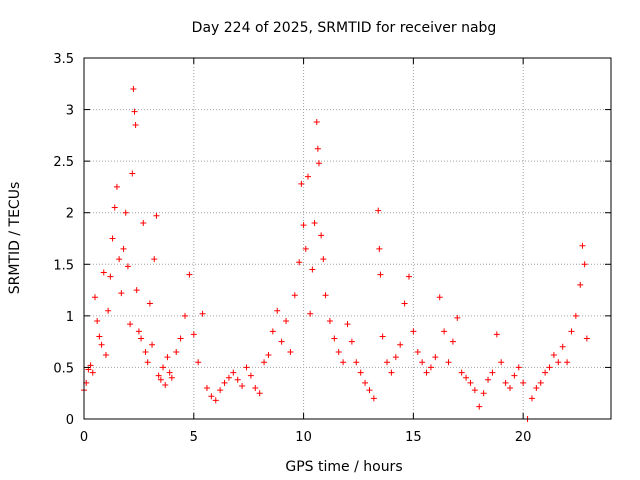 This screenshot has width=640, height=480. What do you see at coordinates (63, 368) in the screenshot?
I see `y-tick-label: 0.5` at bounding box center [63, 368].